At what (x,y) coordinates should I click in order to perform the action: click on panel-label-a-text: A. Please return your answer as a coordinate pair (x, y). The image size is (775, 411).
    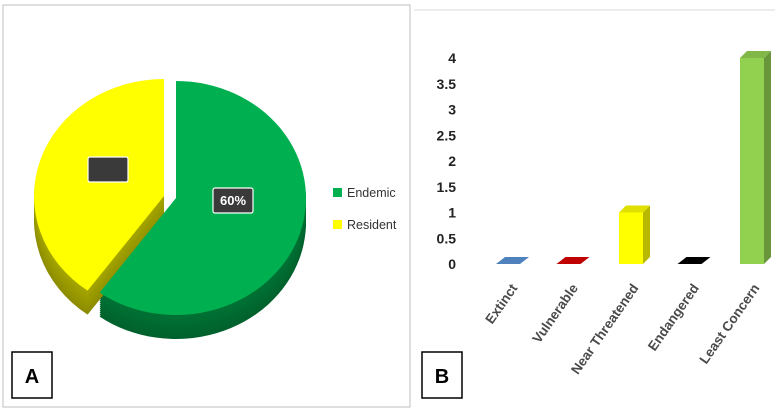
    Looking at the image, I should click on (32, 377).